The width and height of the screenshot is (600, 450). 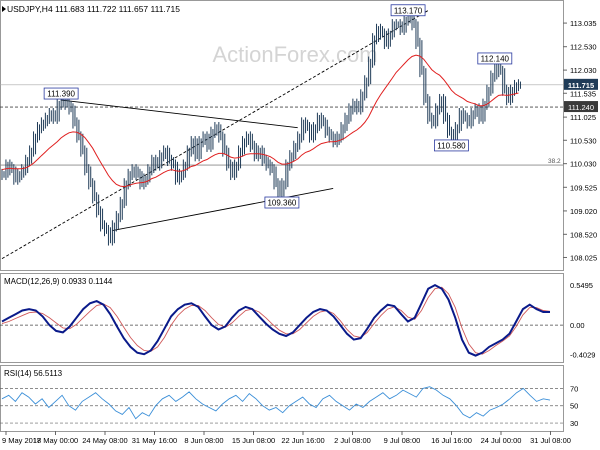 I want to click on x-tick-label: 24 May 08:00, so click(x=104, y=440).